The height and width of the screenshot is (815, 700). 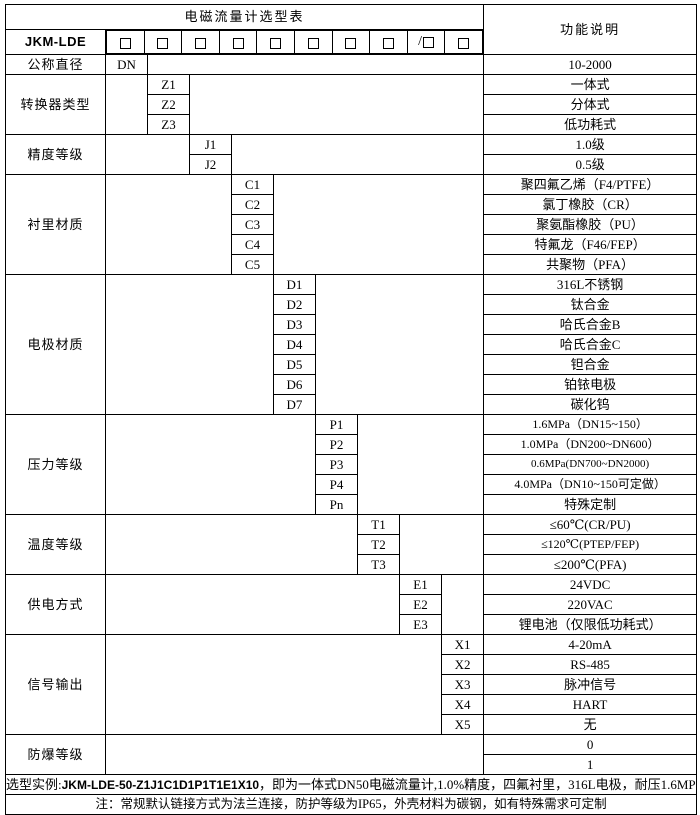 I want to click on spec-row: D4 哈氏合金C, so click(x=352, y=344).